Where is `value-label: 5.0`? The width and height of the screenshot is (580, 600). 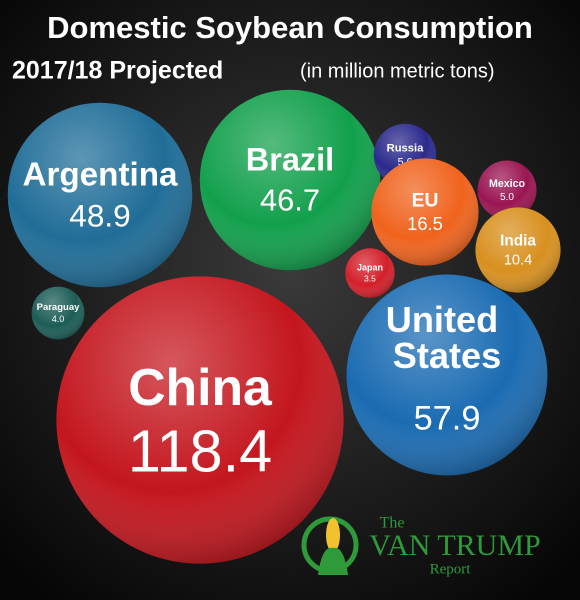
value-label: 5.0 is located at coordinates (507, 197).